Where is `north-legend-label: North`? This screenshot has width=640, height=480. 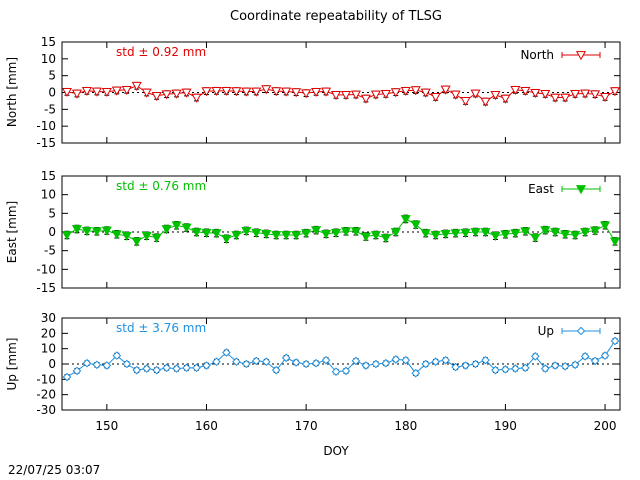
north-legend-label: North is located at coordinates (537, 55).